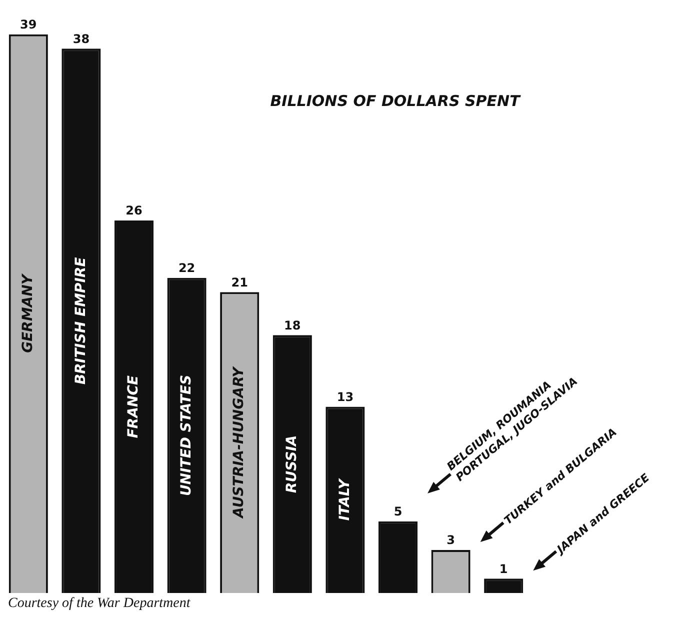  Describe the element at coordinates (344, 499) in the screenshot. I see `x-tick-label: ITALY` at that location.